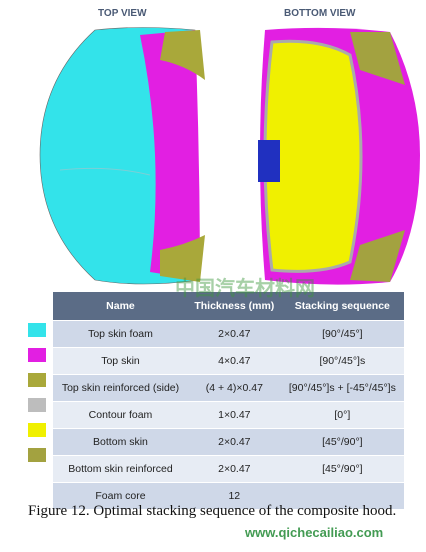  Describe the element at coordinates (234, 306) in the screenshot. I see `column-header: Thickness (mm)` at that location.